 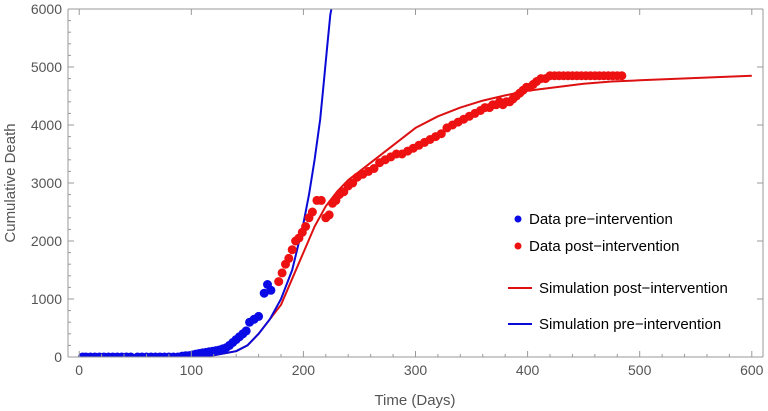 I want to click on x-tick-label: 0, so click(x=79, y=370).